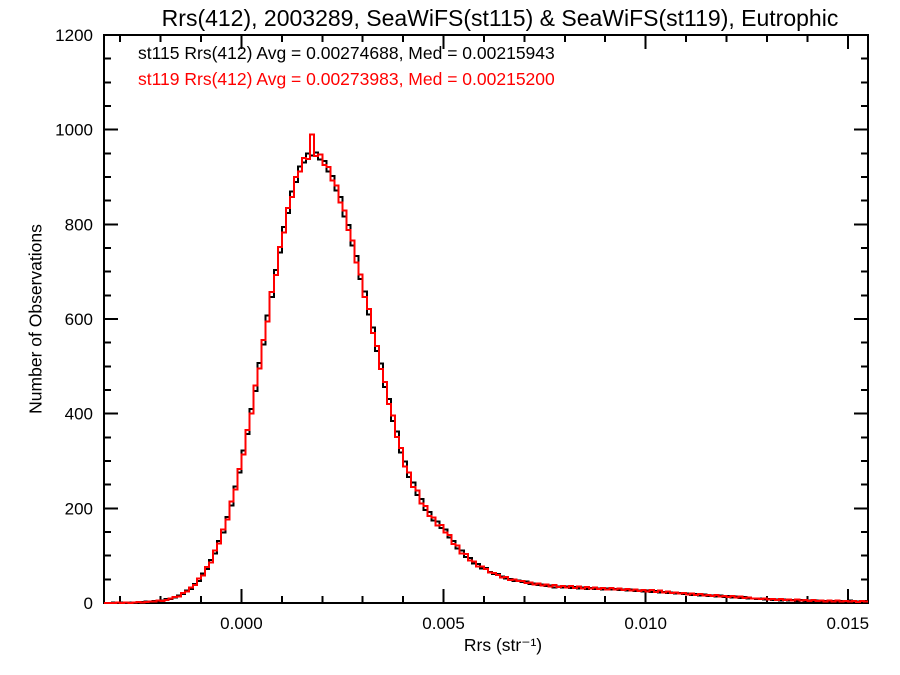 The image size is (900, 675). What do you see at coordinates (848, 623) in the screenshot?
I see `x-tick-label: 0.015` at bounding box center [848, 623].